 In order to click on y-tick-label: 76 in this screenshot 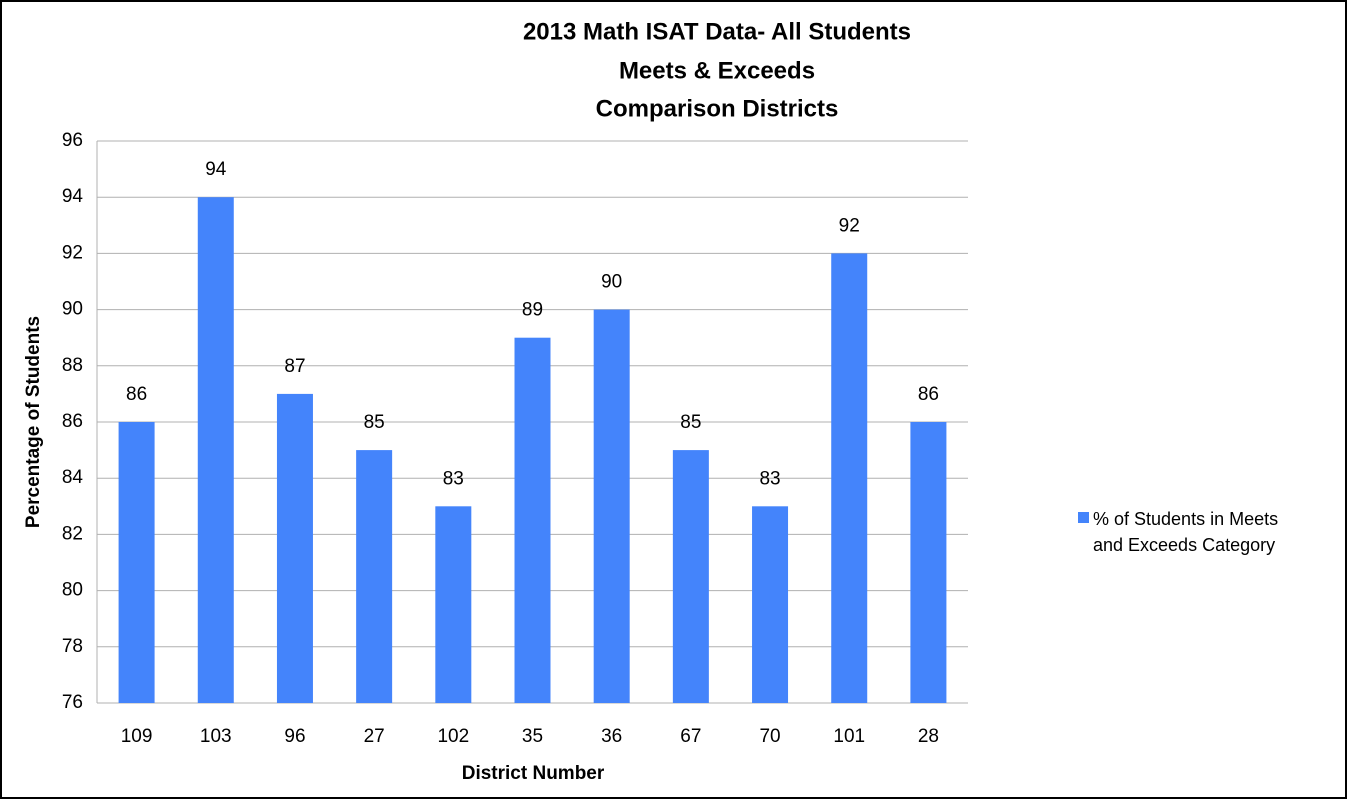, I will do `click(72, 702)`.